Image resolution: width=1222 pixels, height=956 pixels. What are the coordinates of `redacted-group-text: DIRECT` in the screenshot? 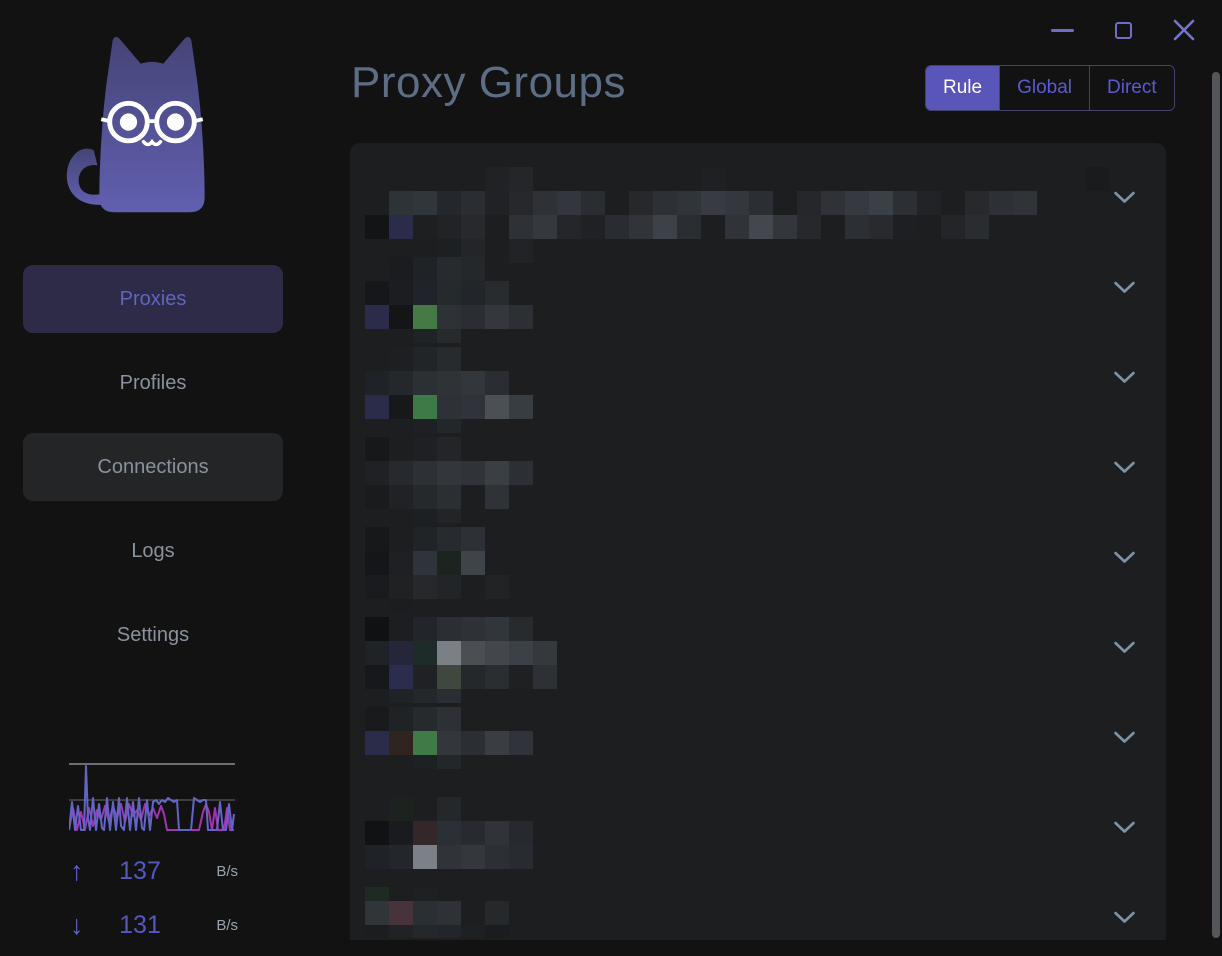 It's located at (755, 913).